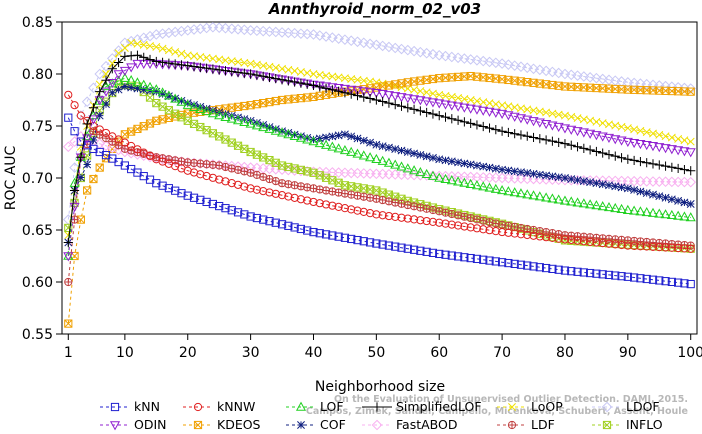 The image size is (702, 434). I want to click on legend-label: KDEOS, so click(239, 424).